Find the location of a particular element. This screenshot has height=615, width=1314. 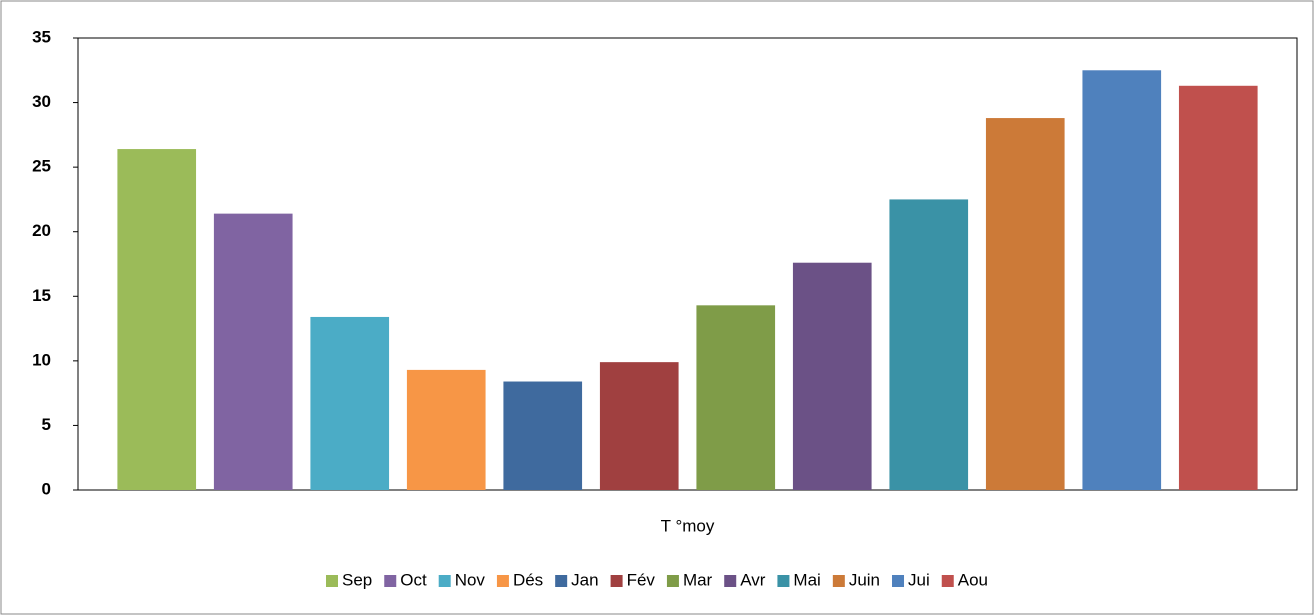

y-tick-label: 20 is located at coordinates (41, 230).